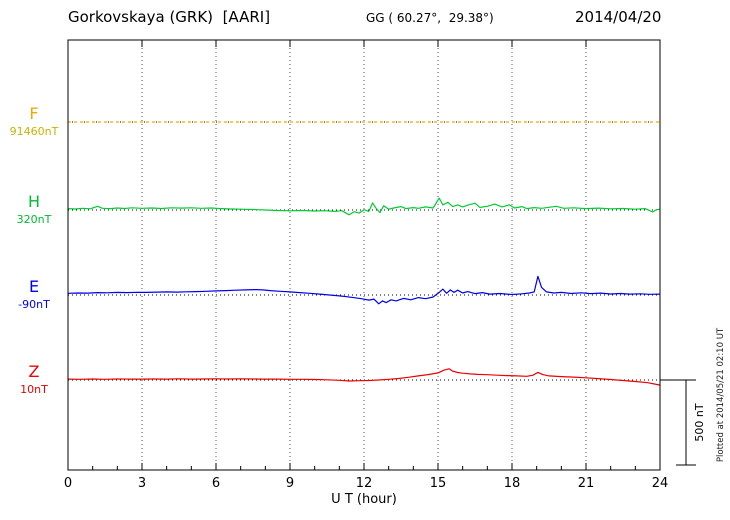 The image size is (730, 520). Describe the element at coordinates (660, 483) in the screenshot. I see `tick-label-24: 24` at that location.